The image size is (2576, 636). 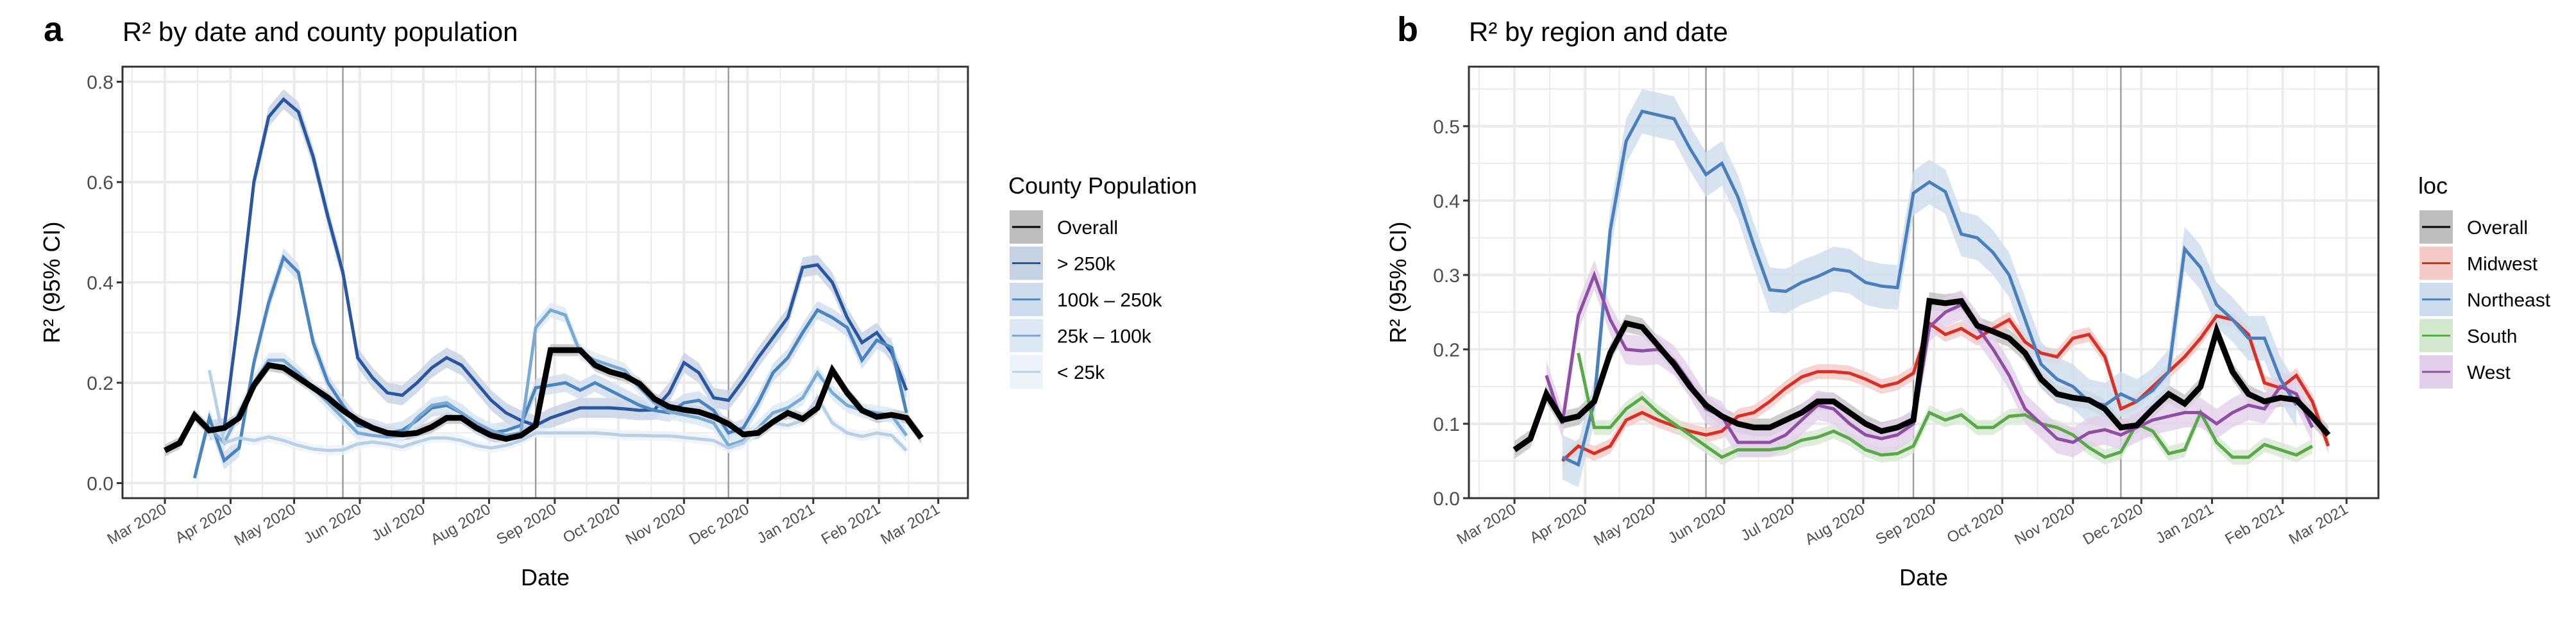 What do you see at coordinates (1446, 424) in the screenshot?
I see `y-tick-label: 0.1` at bounding box center [1446, 424].